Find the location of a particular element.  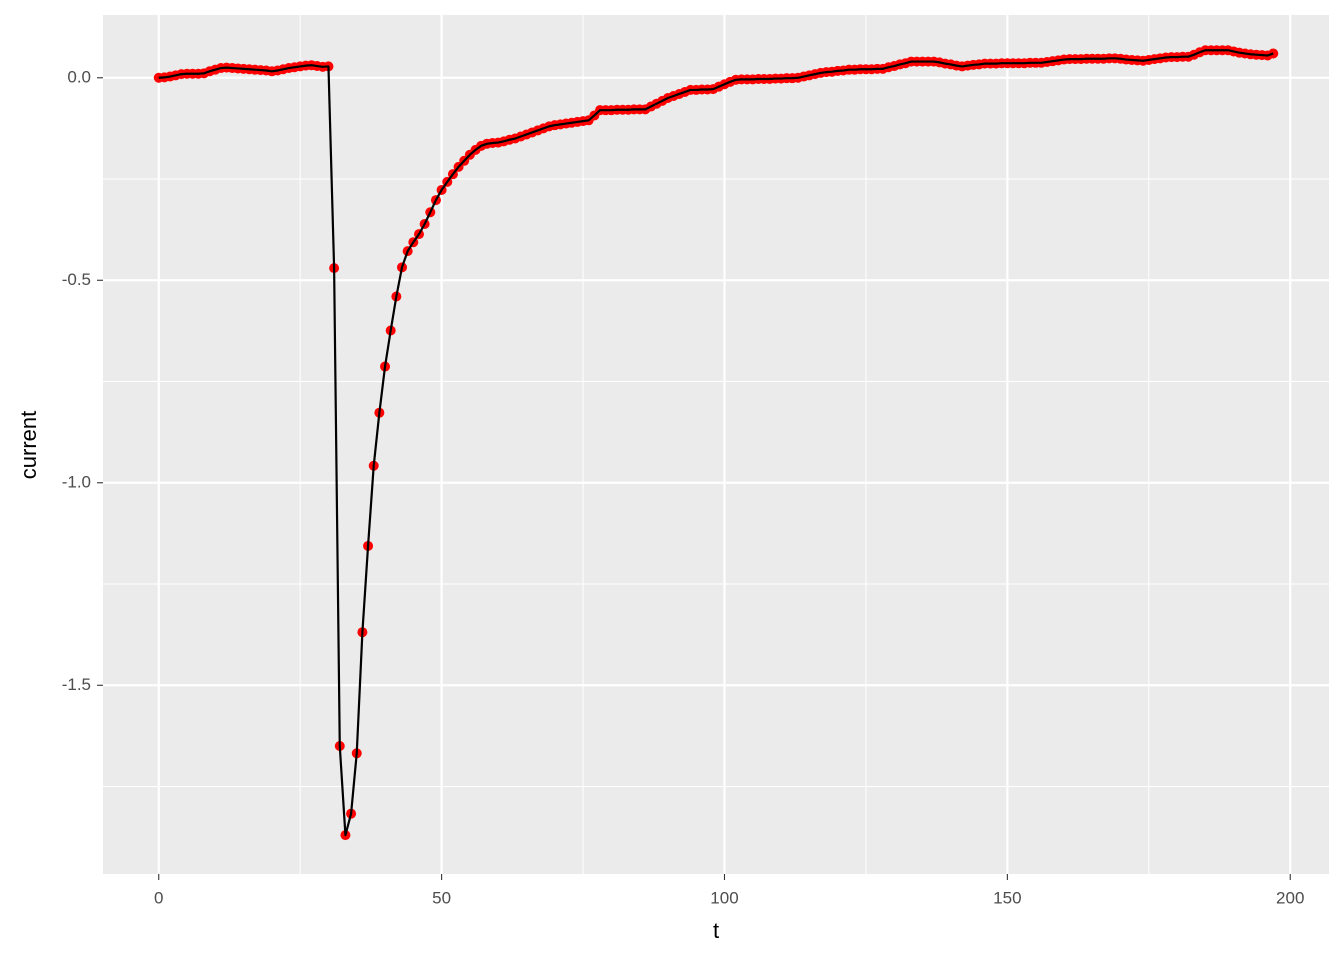

y-tick-label: 0.0 is located at coordinates (79, 76).